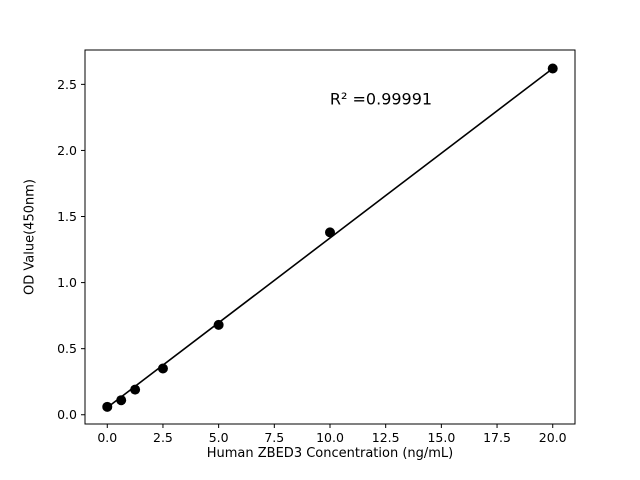 This screenshot has width=640, height=480. I want to click on y-tick-label: 1.0, so click(67, 282).